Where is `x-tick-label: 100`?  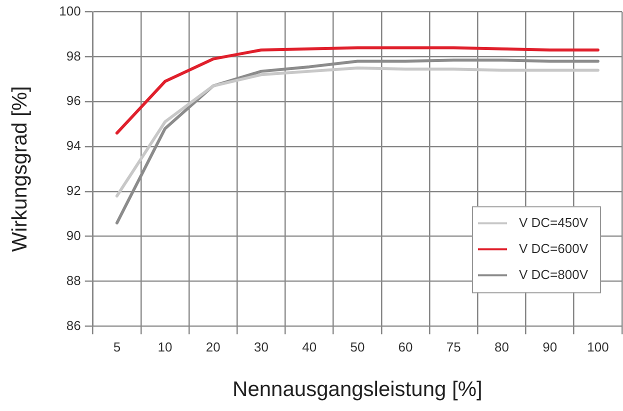
x-tick-label: 100 is located at coordinates (598, 347).